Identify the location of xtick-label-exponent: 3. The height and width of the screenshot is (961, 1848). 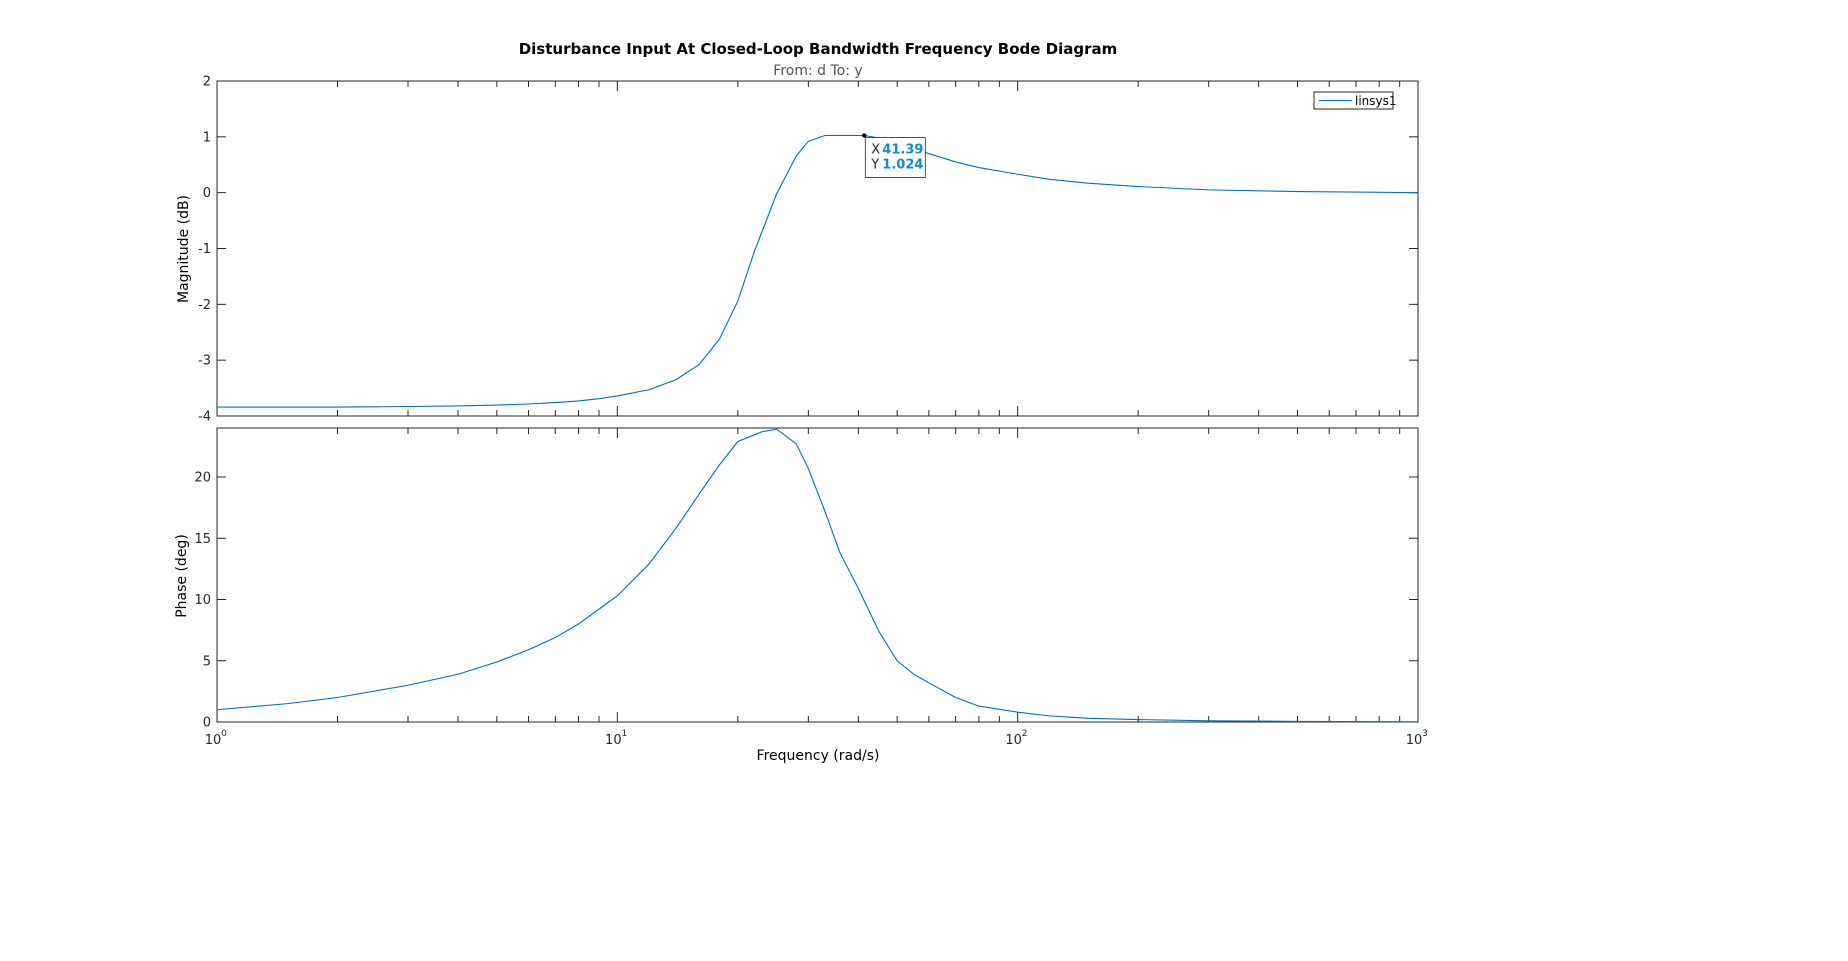
(1425, 734).